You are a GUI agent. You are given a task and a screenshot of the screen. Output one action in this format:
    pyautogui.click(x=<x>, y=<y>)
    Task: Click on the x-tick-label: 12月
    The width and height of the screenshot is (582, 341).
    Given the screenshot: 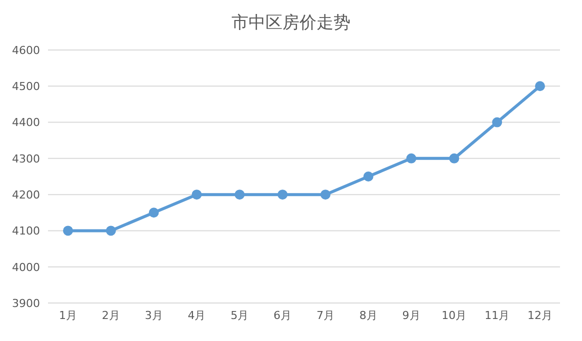 What is the action you would take?
    pyautogui.click(x=540, y=315)
    